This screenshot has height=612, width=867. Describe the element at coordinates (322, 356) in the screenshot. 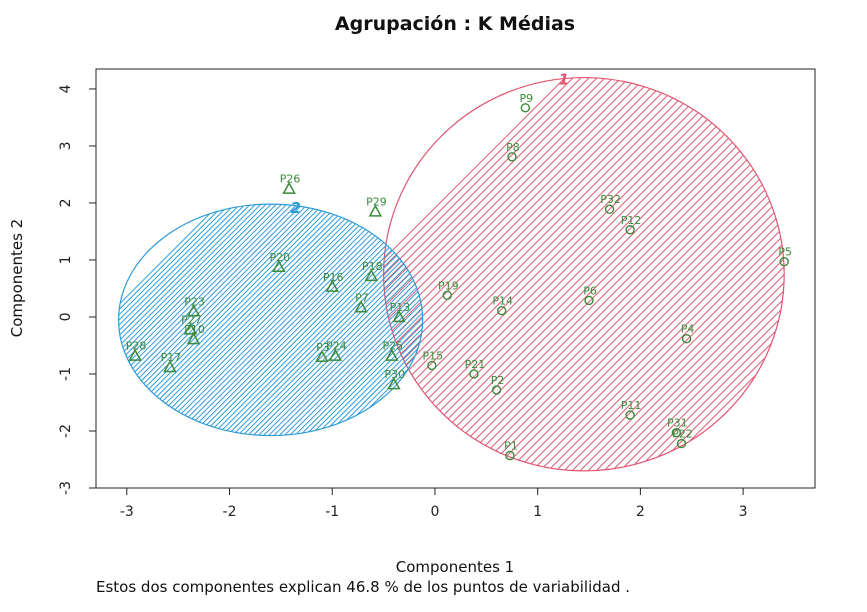

I see `point-P3` at that location.